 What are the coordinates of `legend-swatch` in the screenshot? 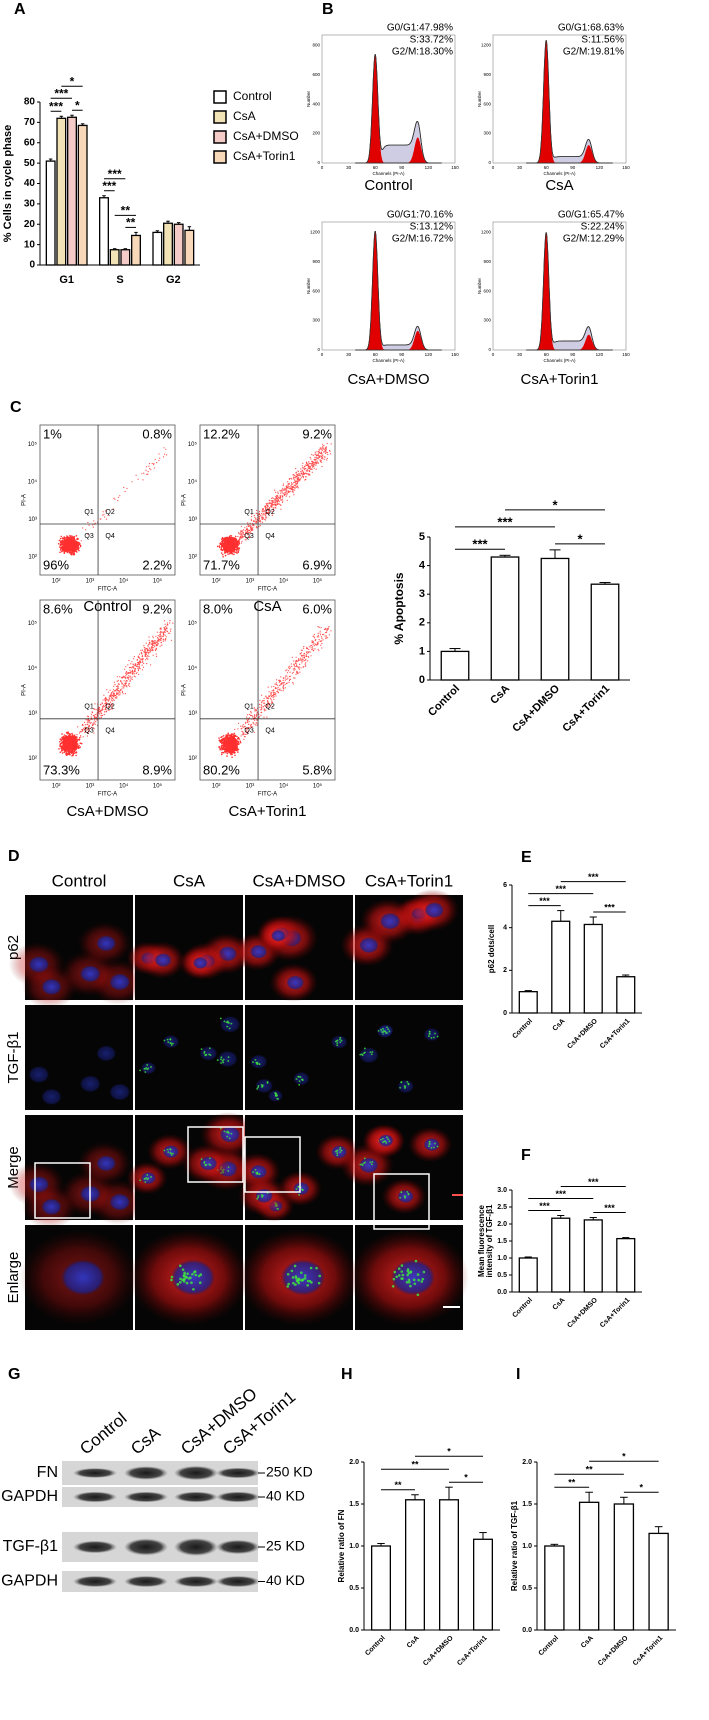 It's located at (220, 117).